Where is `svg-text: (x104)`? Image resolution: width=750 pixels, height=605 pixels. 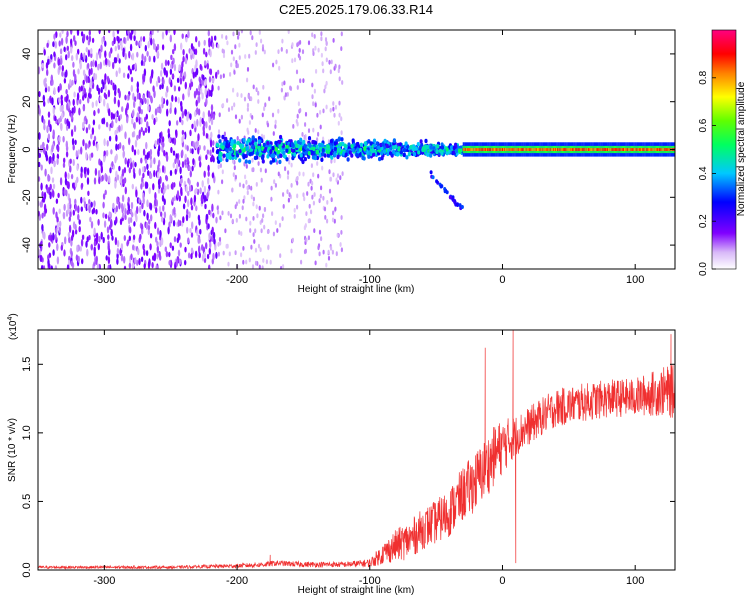 svg-text: (x104) is located at coordinates (13, 326).